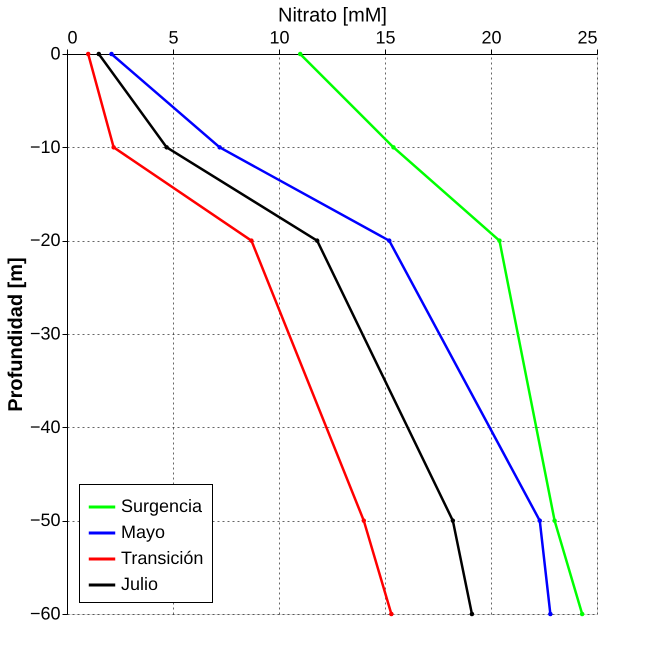 The image size is (662, 666). I want to click on x-tick-label: 20, so click(491, 38).